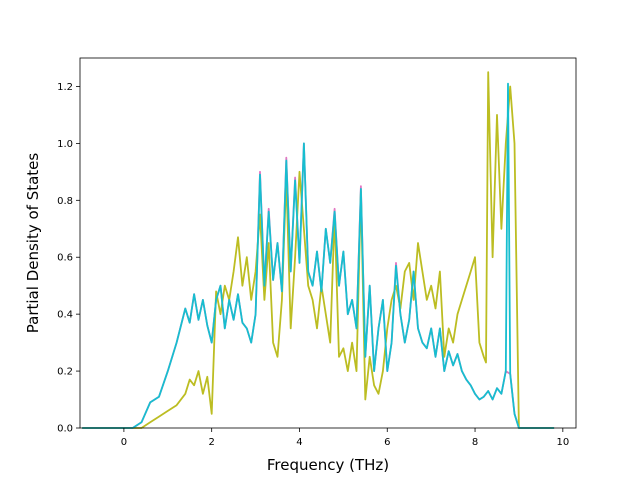  I want to click on y-tick-label: 0.0, so click(65, 429).